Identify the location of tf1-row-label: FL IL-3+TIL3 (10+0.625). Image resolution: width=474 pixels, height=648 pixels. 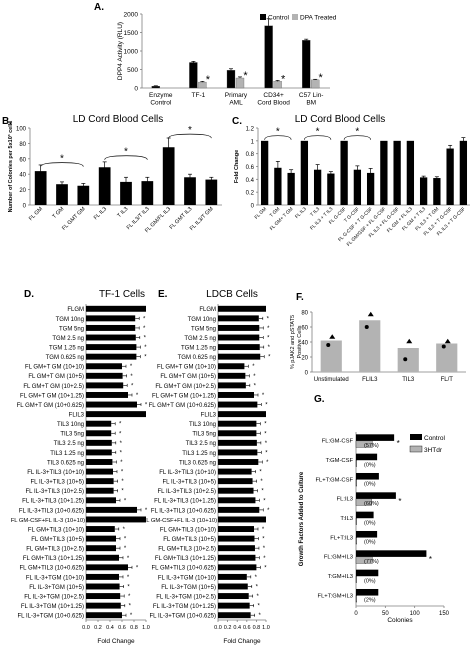
(51, 511).